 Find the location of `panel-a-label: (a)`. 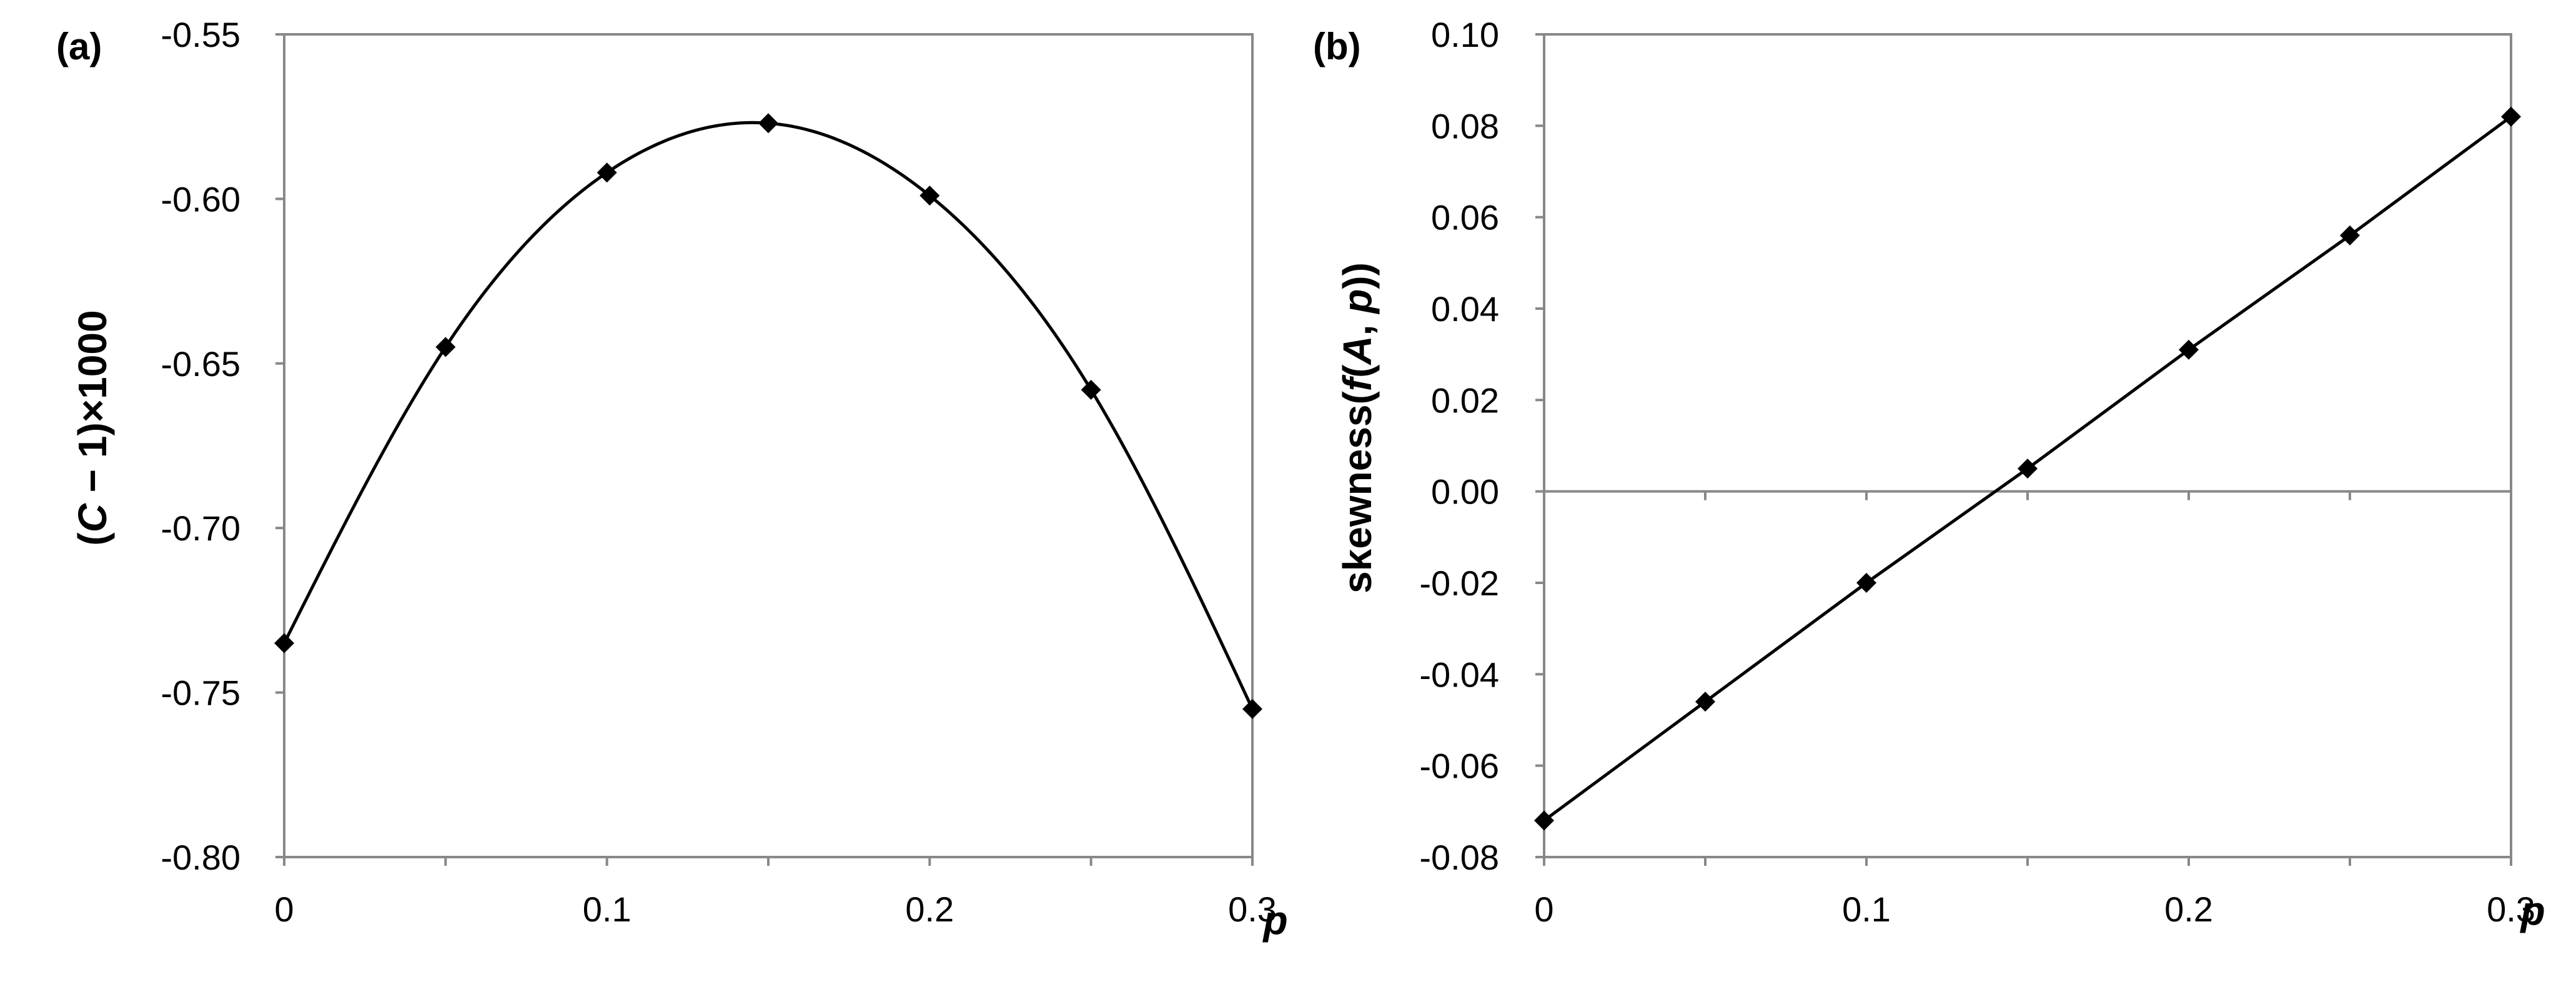

panel-a-label: (a) is located at coordinates (79, 46).